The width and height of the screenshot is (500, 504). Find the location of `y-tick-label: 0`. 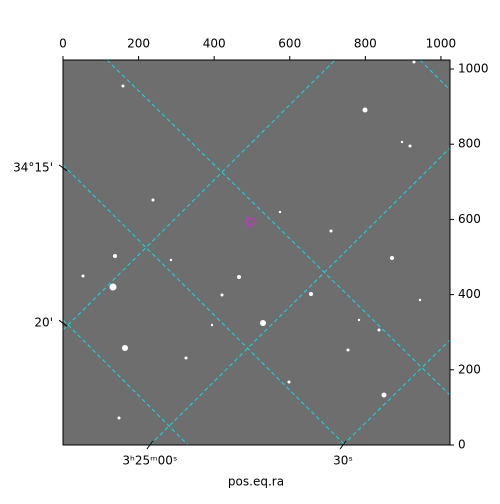

y-tick-label: 0 is located at coordinates (462, 445).